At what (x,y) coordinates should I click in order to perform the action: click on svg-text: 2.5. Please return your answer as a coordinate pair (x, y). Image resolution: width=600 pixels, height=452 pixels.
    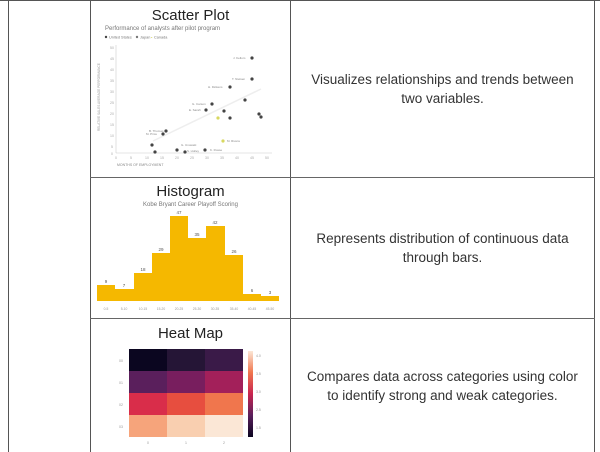
    Looking at the image, I should click on (258, 410).